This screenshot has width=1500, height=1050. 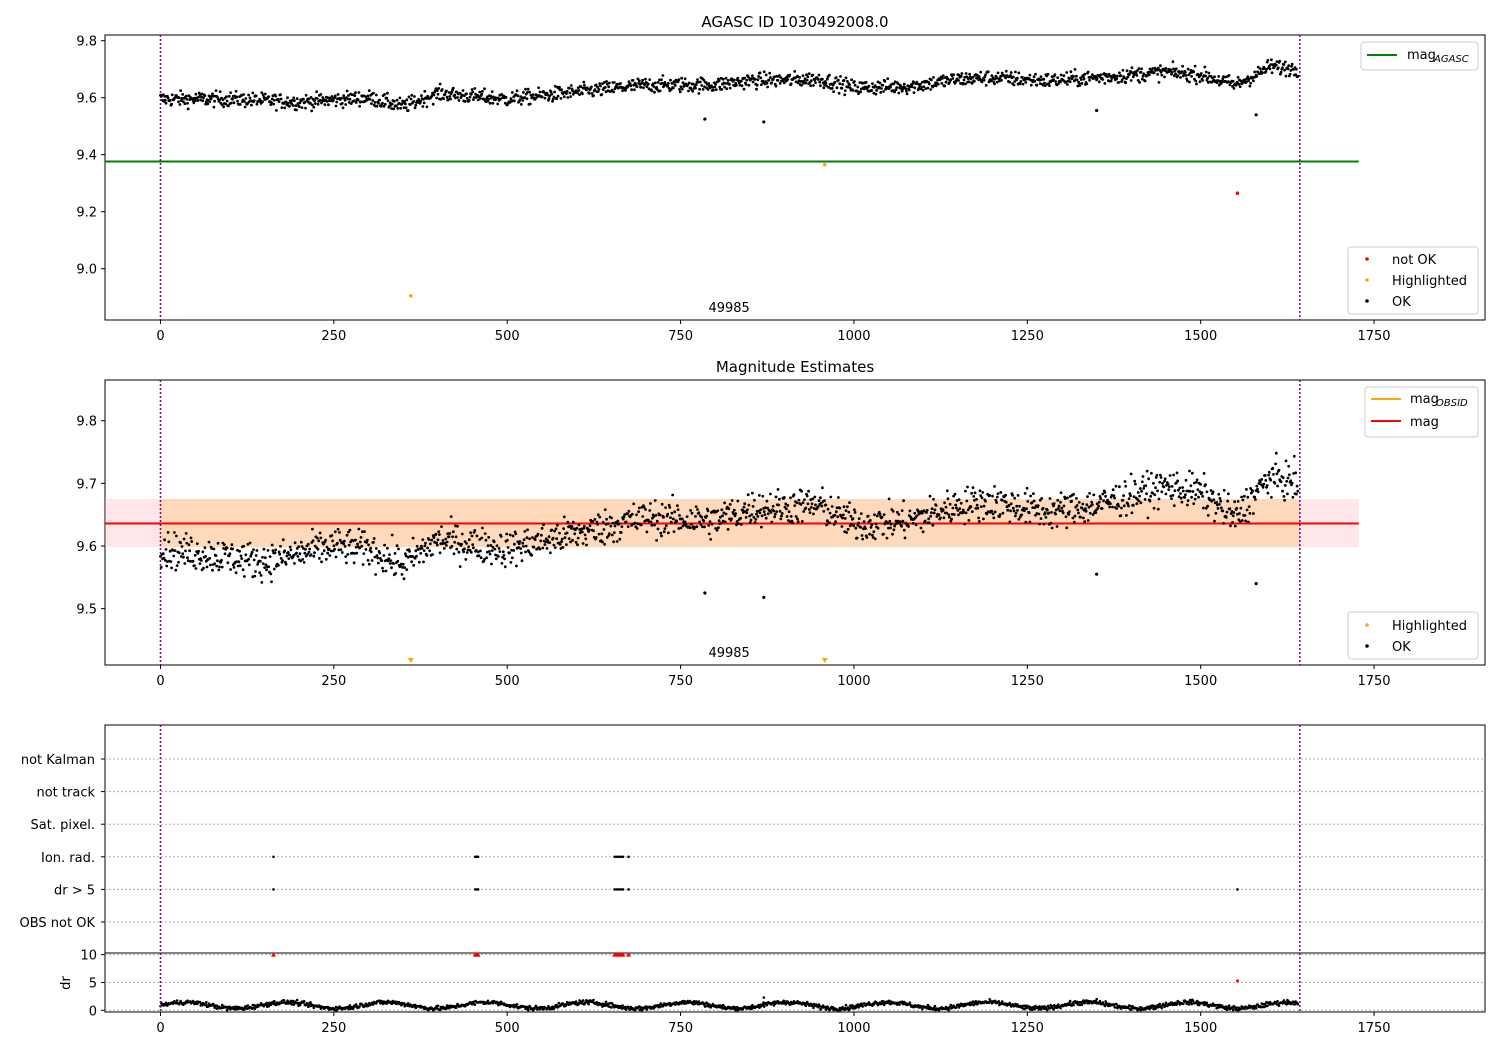 What do you see at coordinates (86, 484) in the screenshot?
I see `y-tick-label: 9.7` at bounding box center [86, 484].